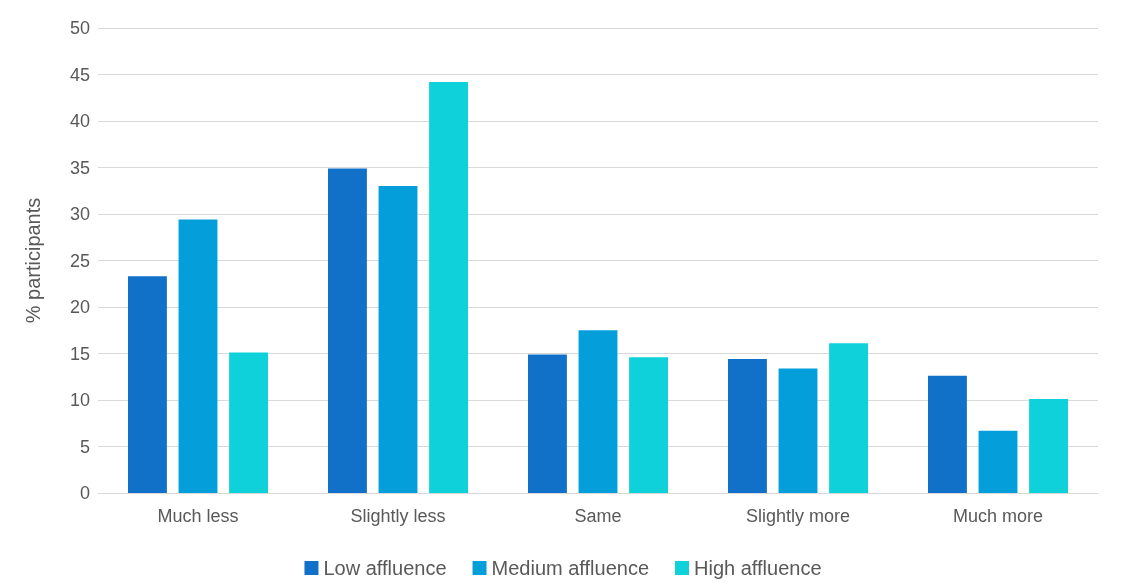 The image size is (1129, 583). Describe the element at coordinates (79, 400) in the screenshot. I see `y-tick-label: 10` at that location.